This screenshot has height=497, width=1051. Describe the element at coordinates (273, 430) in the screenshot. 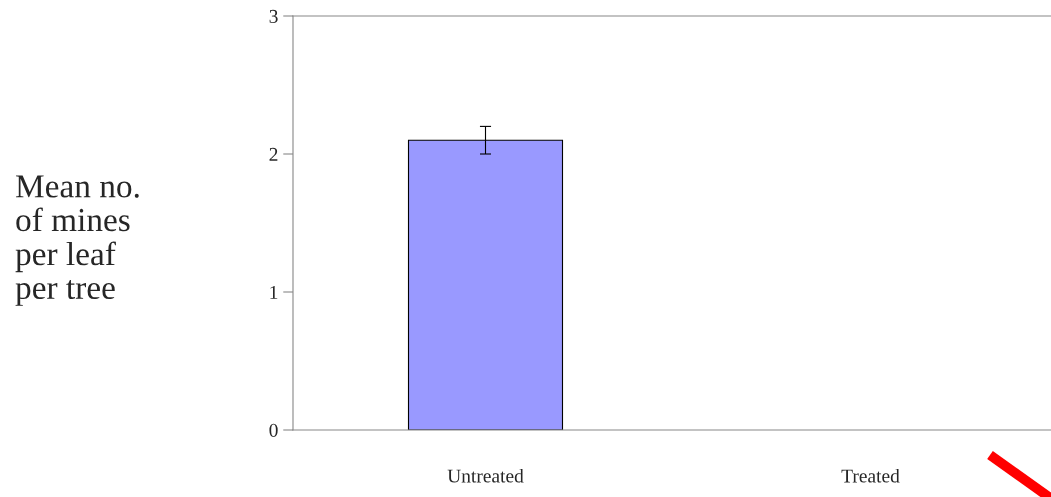

I see `y-tick-label: 0` at that location.